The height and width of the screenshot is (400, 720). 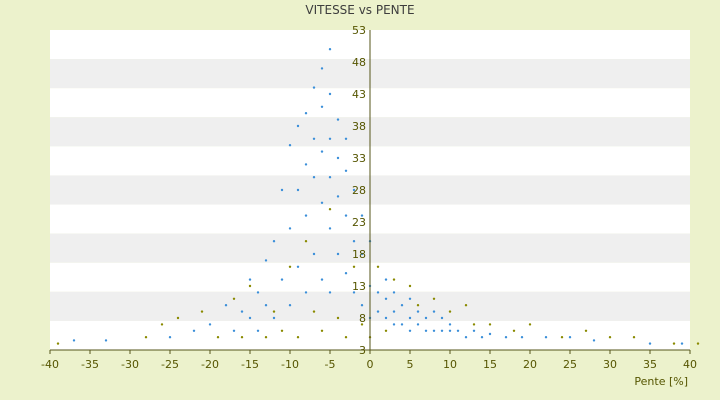 What do you see at coordinates (661, 381) in the screenshot?
I see `x-axis-label: Pente [%]` at bounding box center [661, 381].